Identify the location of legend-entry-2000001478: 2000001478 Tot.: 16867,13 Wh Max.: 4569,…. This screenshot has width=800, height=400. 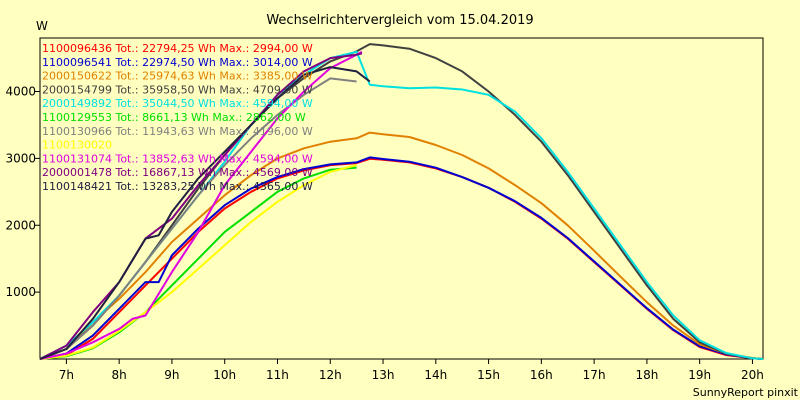
(177, 172).